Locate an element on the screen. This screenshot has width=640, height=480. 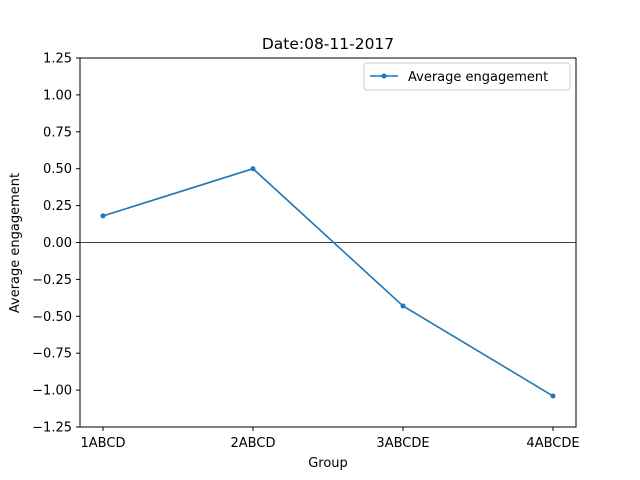
y-tick-label: −0.25 is located at coordinates (52, 280).